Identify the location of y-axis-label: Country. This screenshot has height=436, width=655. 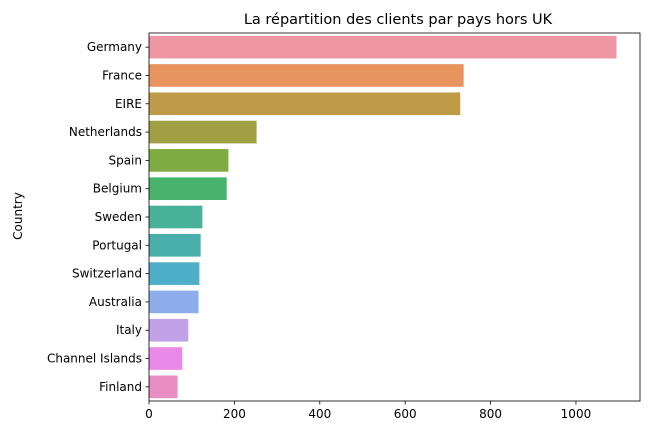
(18, 216).